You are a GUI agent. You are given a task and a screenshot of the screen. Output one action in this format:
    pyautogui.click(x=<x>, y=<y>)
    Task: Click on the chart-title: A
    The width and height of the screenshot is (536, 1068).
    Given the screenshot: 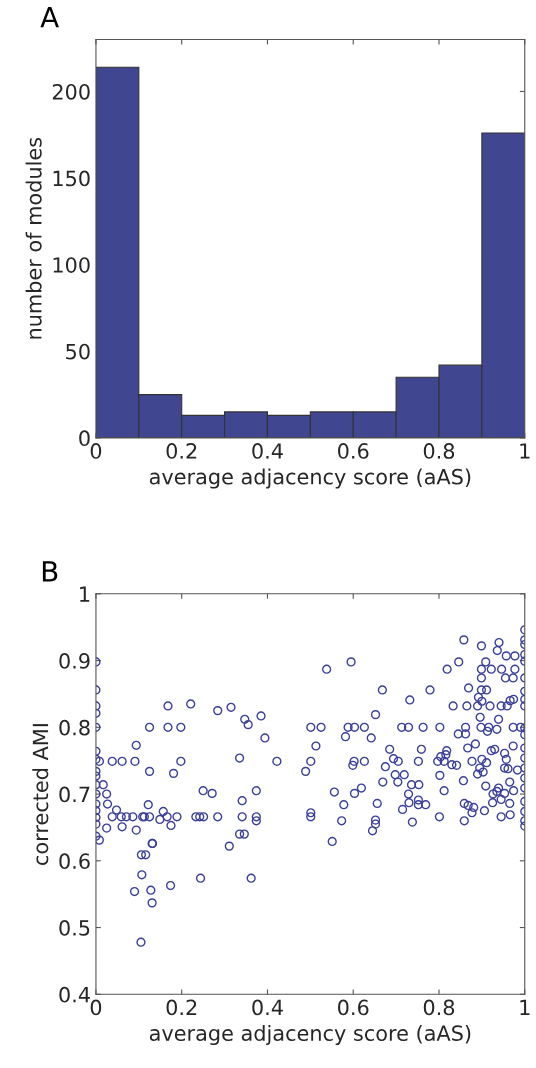 What is the action you would take?
    pyautogui.click(x=49, y=17)
    